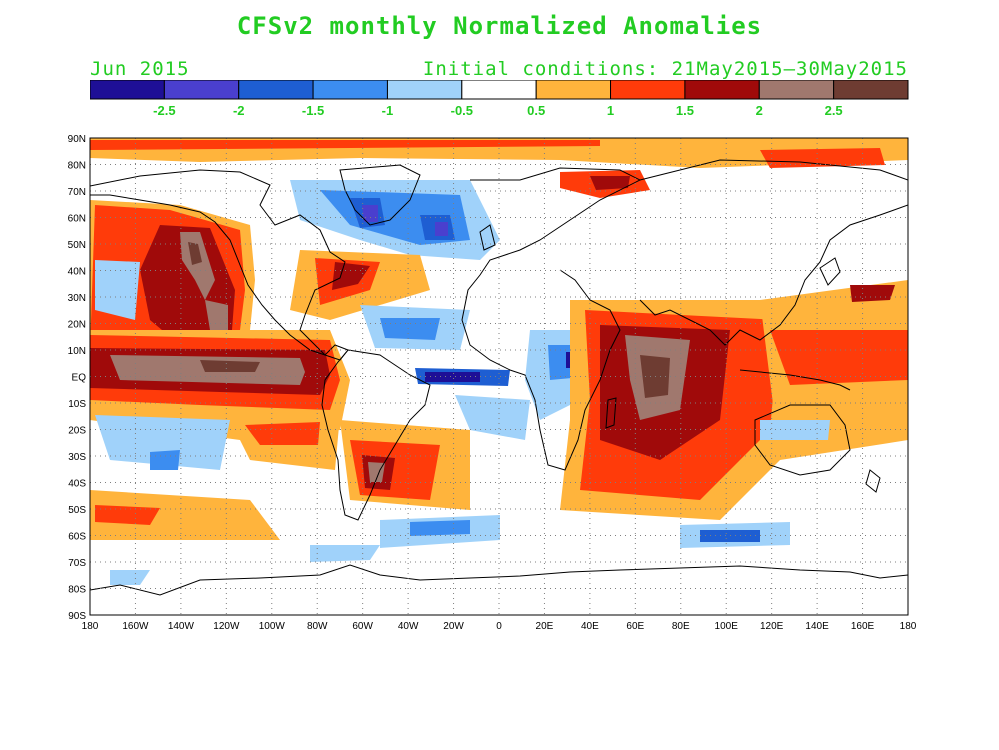 The image size is (999, 750). I want to click on longitude-label: 40E, so click(590, 626).